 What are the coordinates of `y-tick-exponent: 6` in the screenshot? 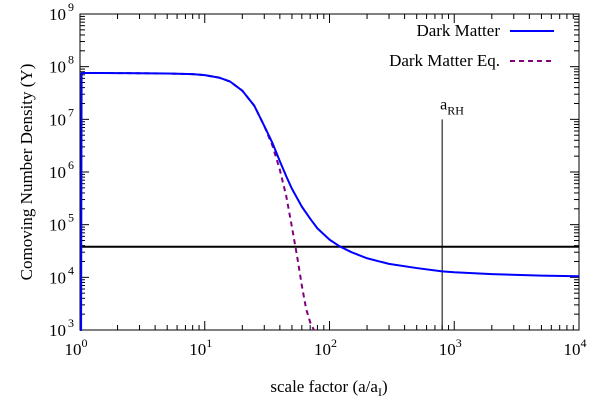 It's located at (71, 165).